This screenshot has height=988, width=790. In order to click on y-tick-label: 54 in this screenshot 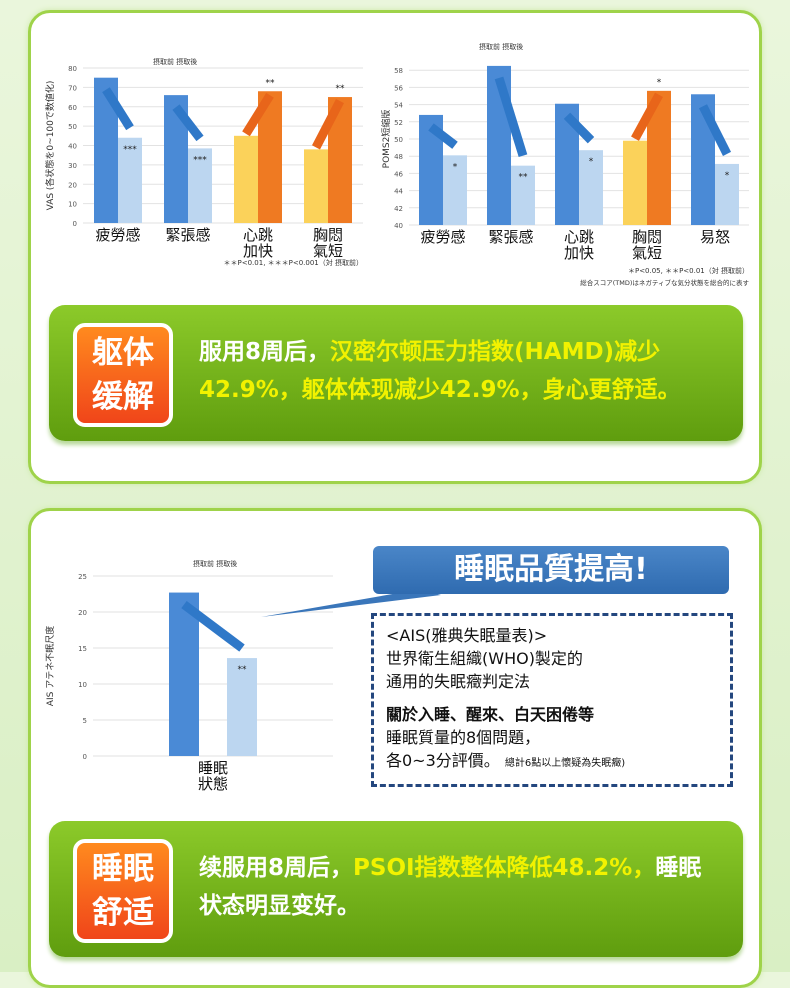, I will do `click(398, 106)`.